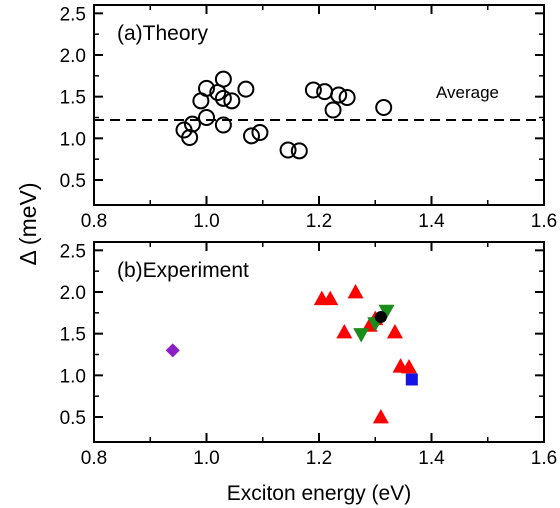 Image resolution: width=560 pixels, height=508 pixels. Describe the element at coordinates (206, 221) in the screenshot. I see `x-tick-label-theory: 1.0` at that location.